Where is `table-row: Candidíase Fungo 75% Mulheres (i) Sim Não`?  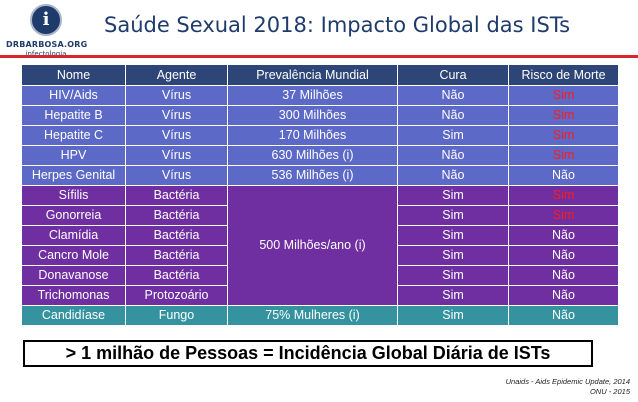 table-row: Candidíase Fungo 75% Mulheres (i) Sim Não is located at coordinates (320, 315).